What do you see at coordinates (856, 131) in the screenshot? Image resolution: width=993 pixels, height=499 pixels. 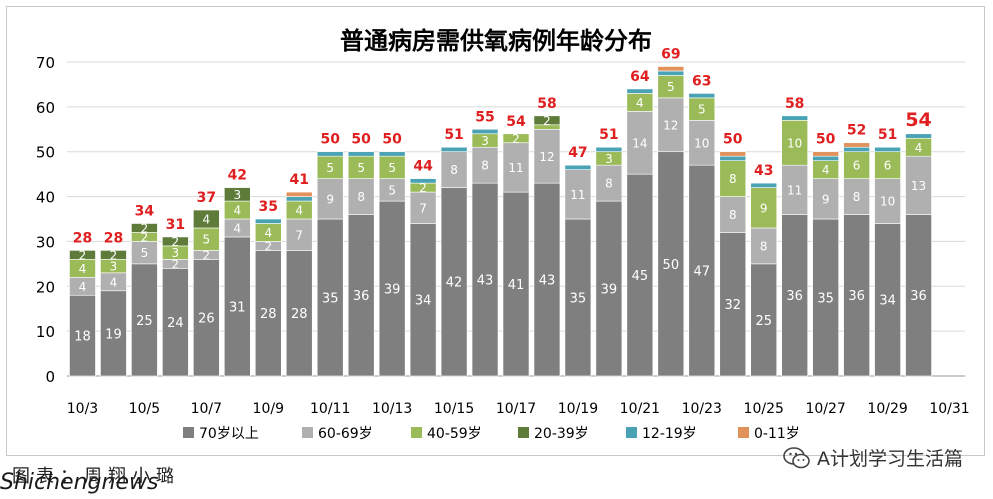 I see `total-label: 52` at bounding box center [856, 131].